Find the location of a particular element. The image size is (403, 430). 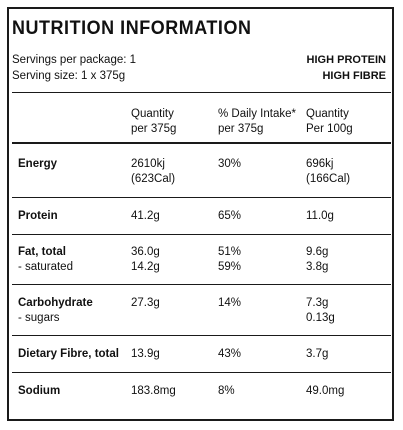

value-sub: 14.2g is located at coordinates (145, 267).